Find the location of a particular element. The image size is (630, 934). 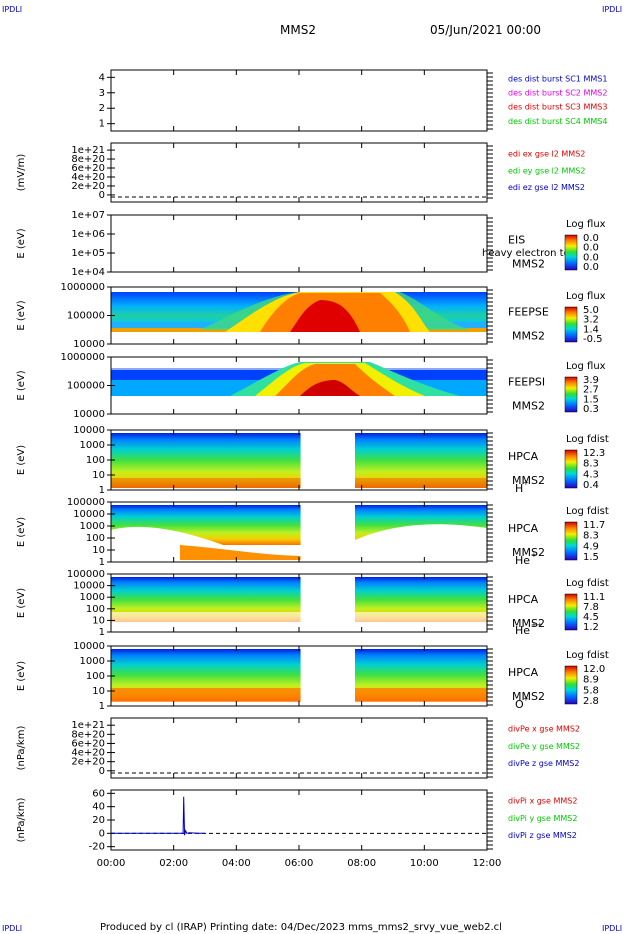

hpca-h-spectrogram-image is located at coordinates (299, 460).